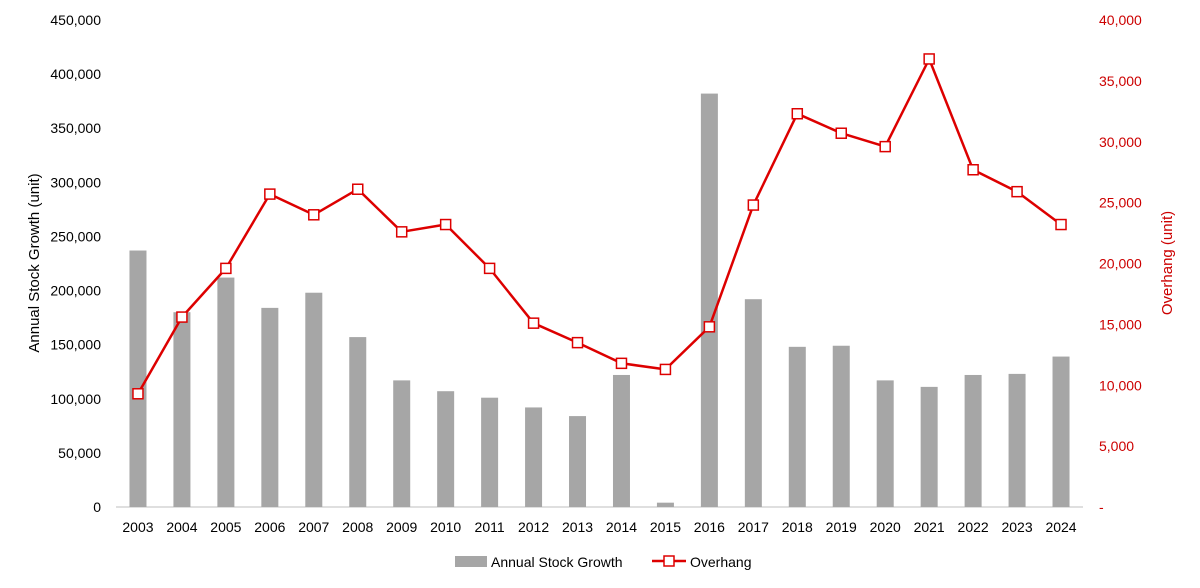 The width and height of the screenshot is (1200, 588). What do you see at coordinates (885, 527) in the screenshot?
I see `x-tick-label: 2020` at bounding box center [885, 527].